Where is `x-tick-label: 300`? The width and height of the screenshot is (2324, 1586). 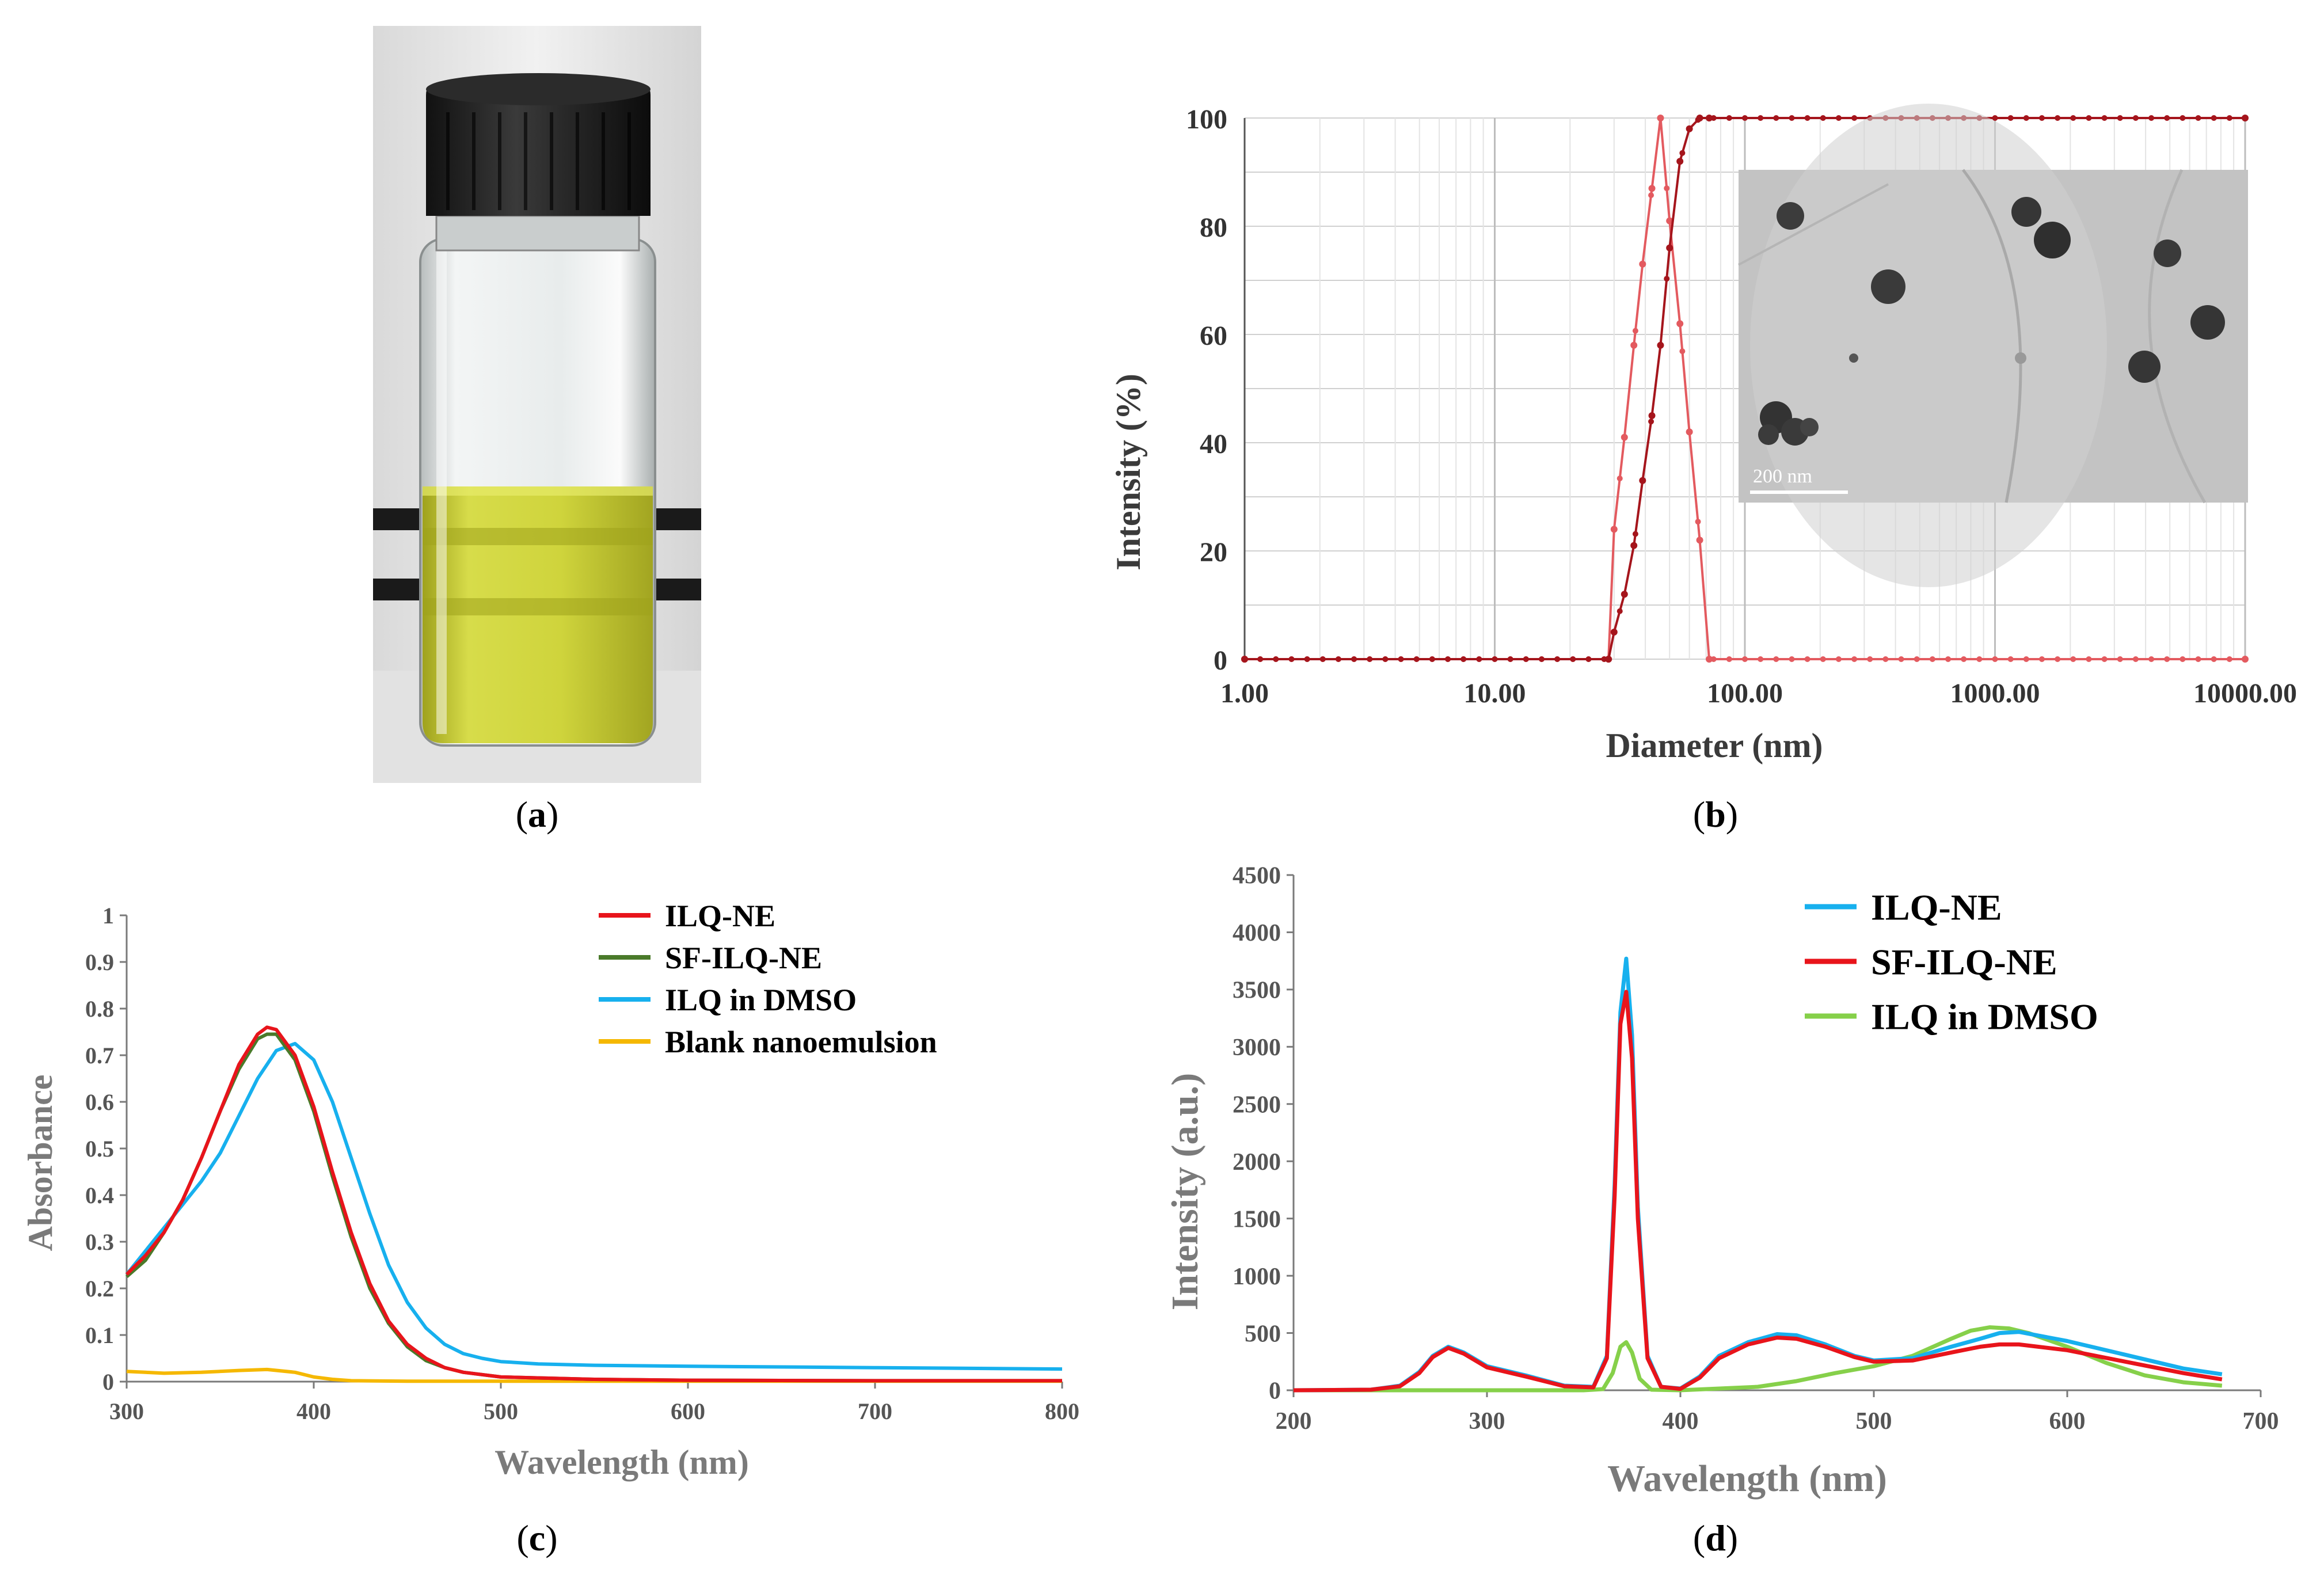
x-tick-label: 300 is located at coordinates (126, 1411).